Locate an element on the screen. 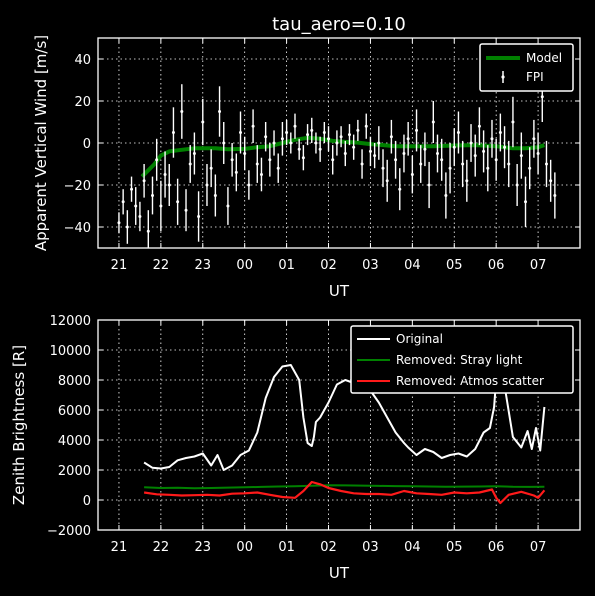 The width and height of the screenshot is (595, 596). x-tick-label: 02 is located at coordinates (328, 265).